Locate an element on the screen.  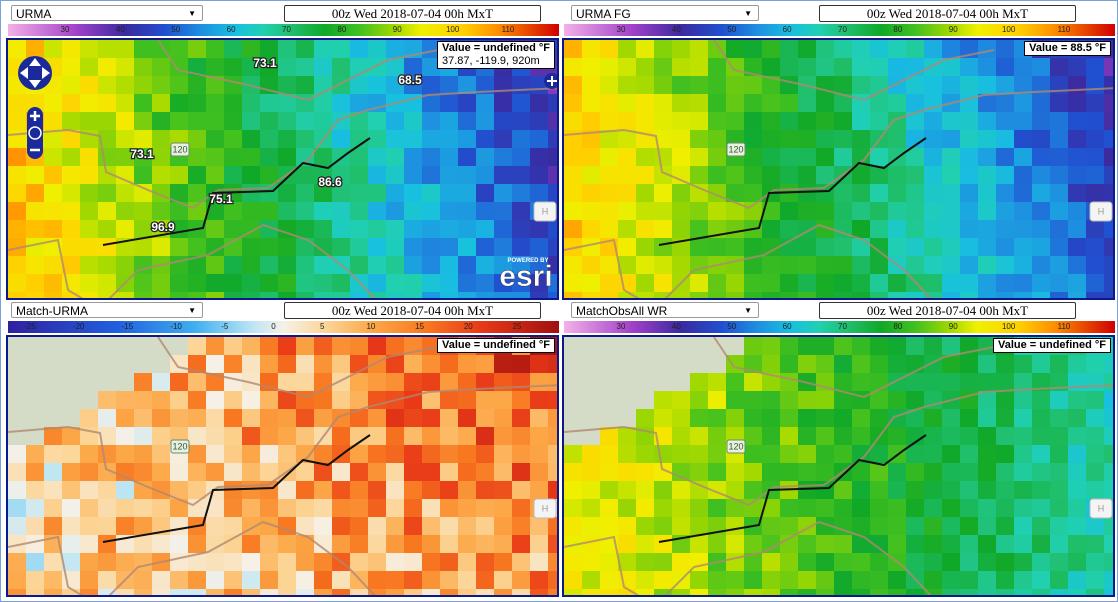
scale-label: 40 is located at coordinates (120, 29).